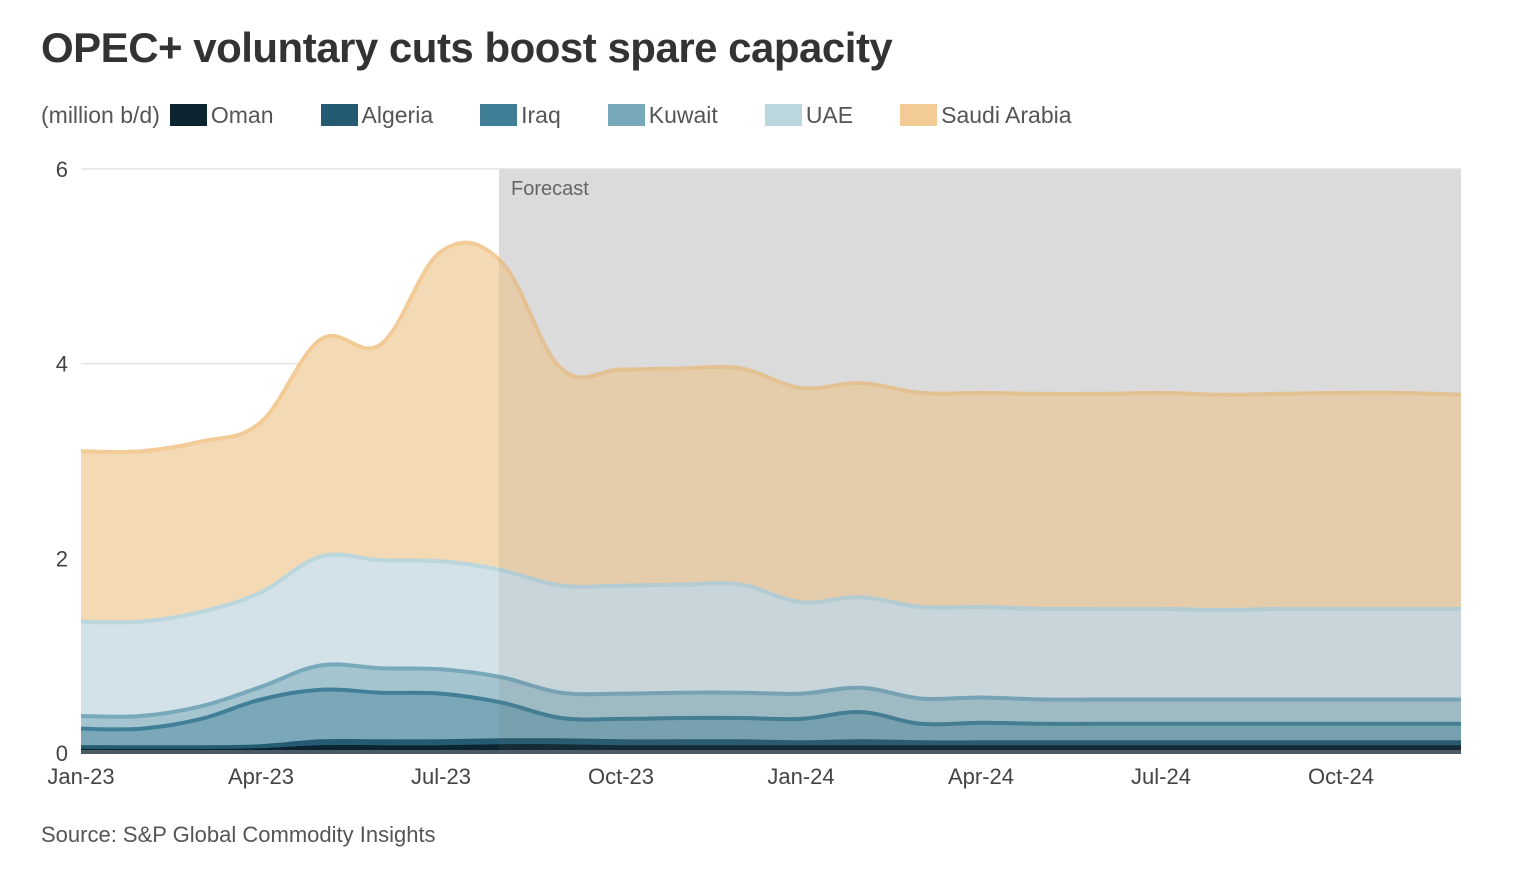 The image size is (1520, 880). Describe the element at coordinates (829, 114) in the screenshot. I see `legend-label-uae: UAE` at that location.